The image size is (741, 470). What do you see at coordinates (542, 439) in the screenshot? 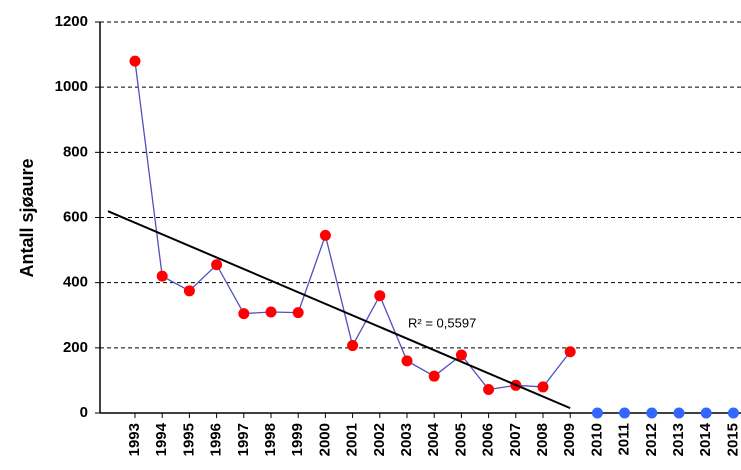
I see `x-tick-label: 2008` at bounding box center [542, 439].